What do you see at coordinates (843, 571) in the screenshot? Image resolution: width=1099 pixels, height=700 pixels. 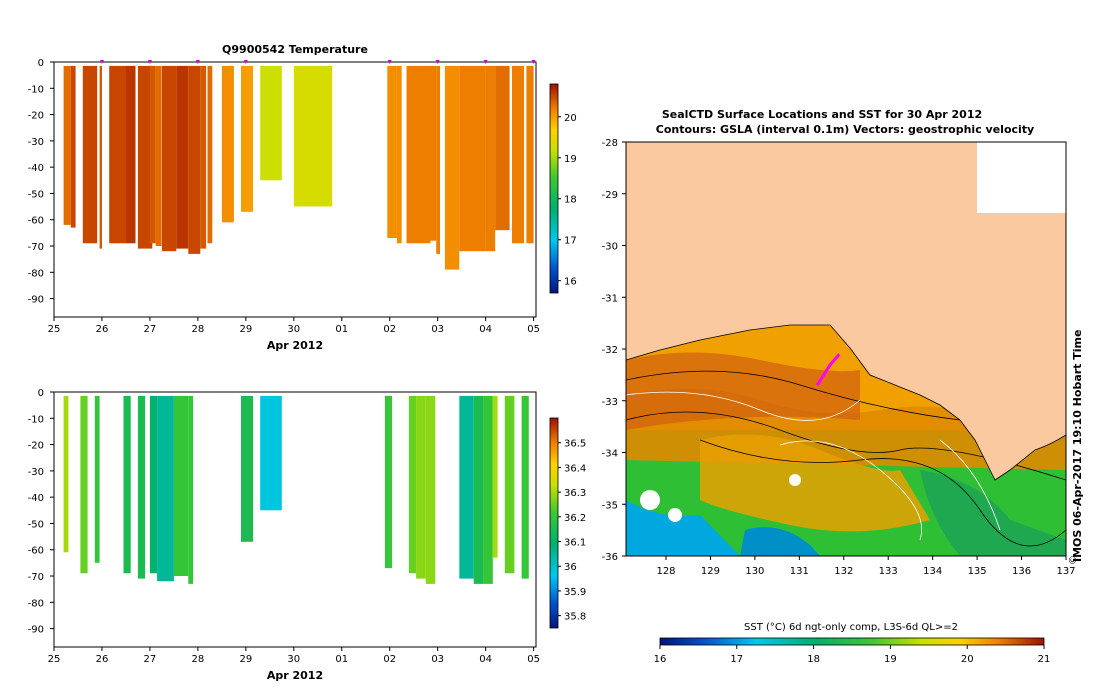 I see `lon-tick-label: 132` at bounding box center [843, 571].